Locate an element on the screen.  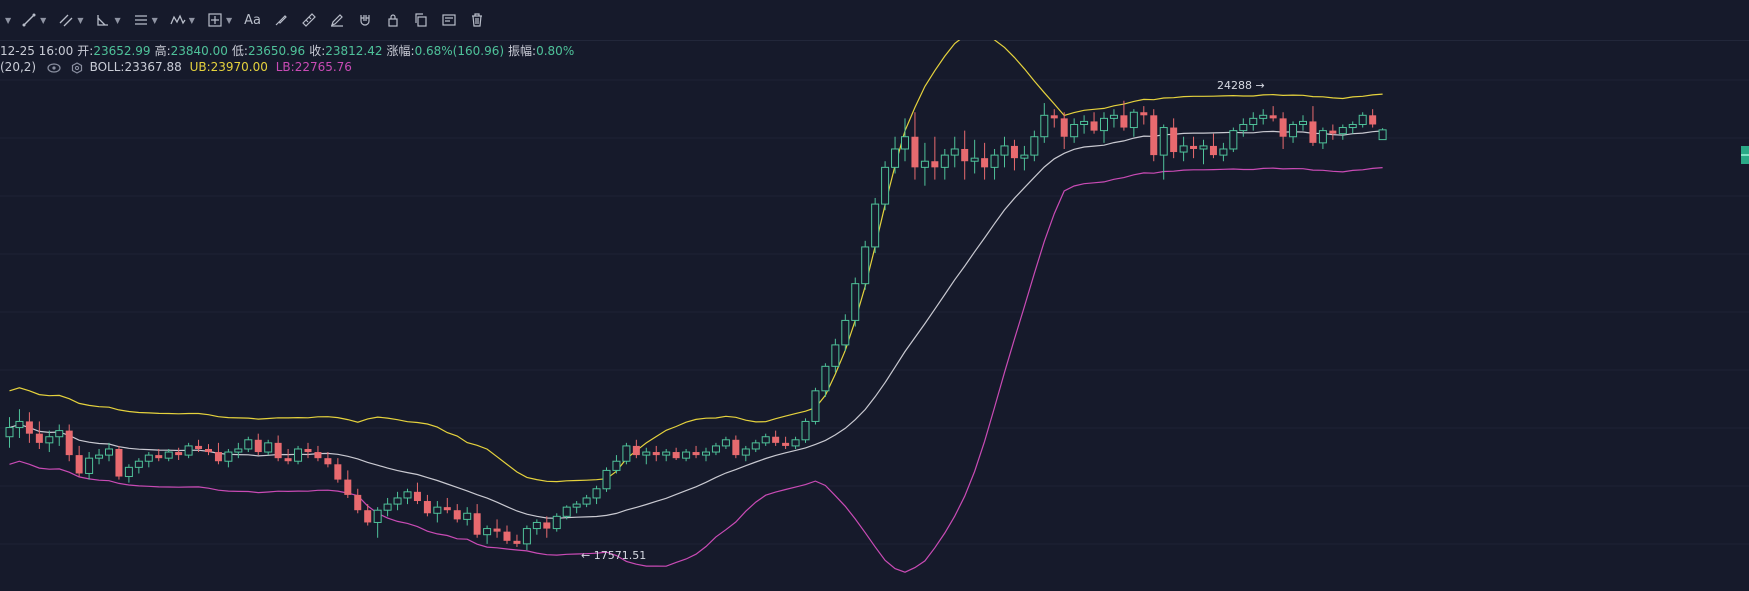
ruler-button is located at coordinates (309, 20).